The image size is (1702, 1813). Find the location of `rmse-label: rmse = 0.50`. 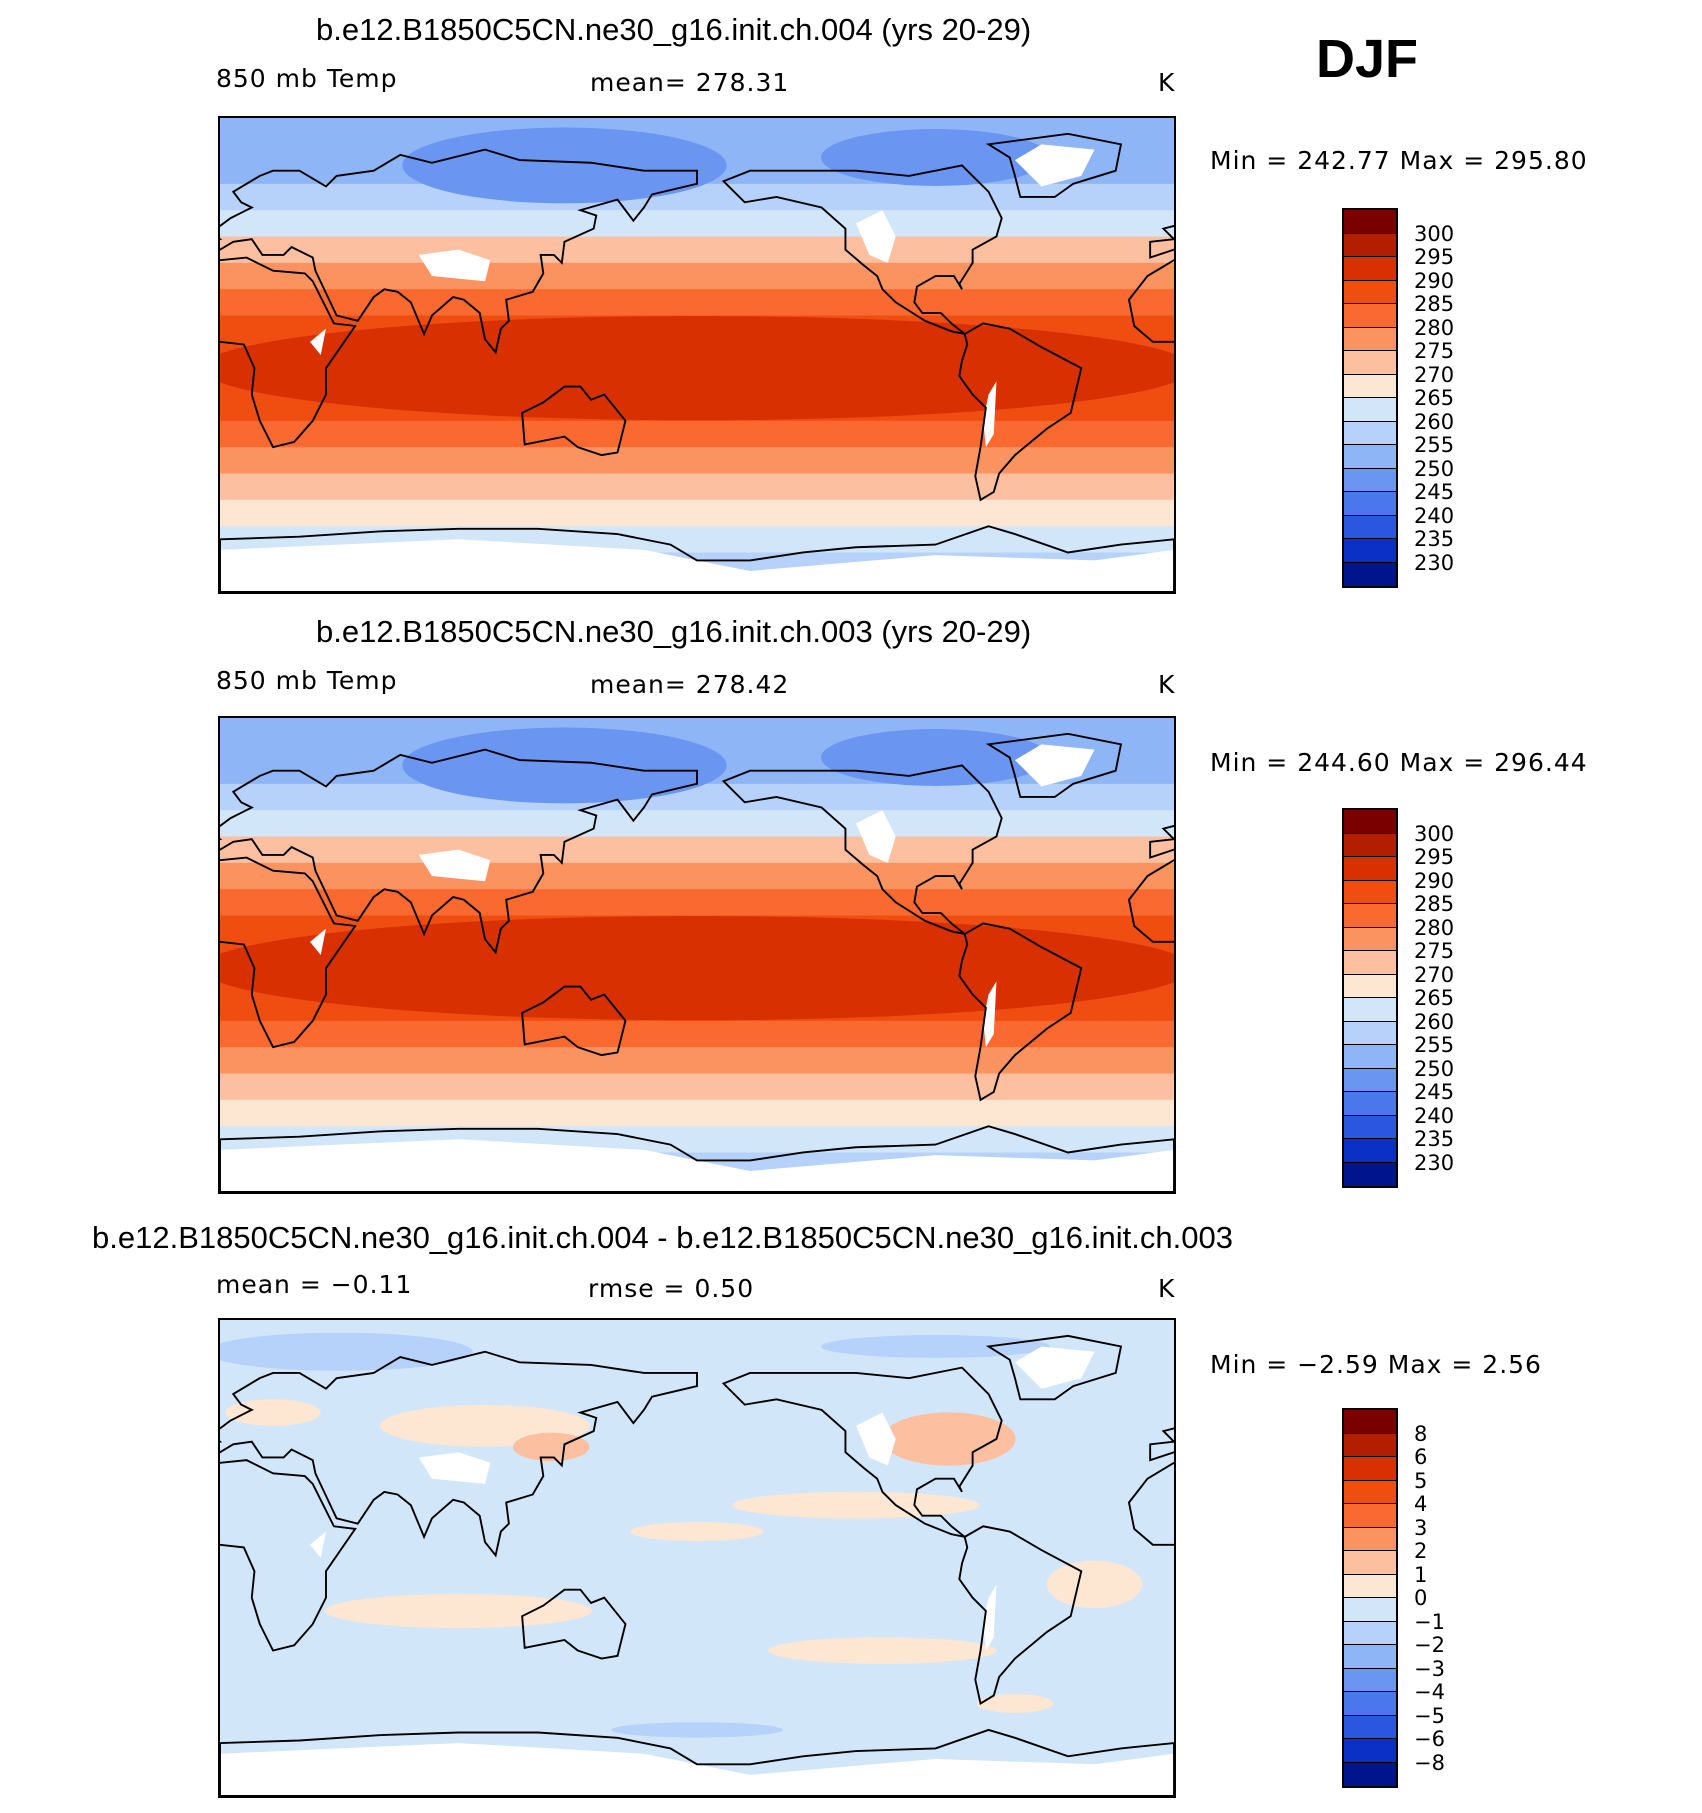

rmse-label: rmse = 0.50 is located at coordinates (671, 1288).